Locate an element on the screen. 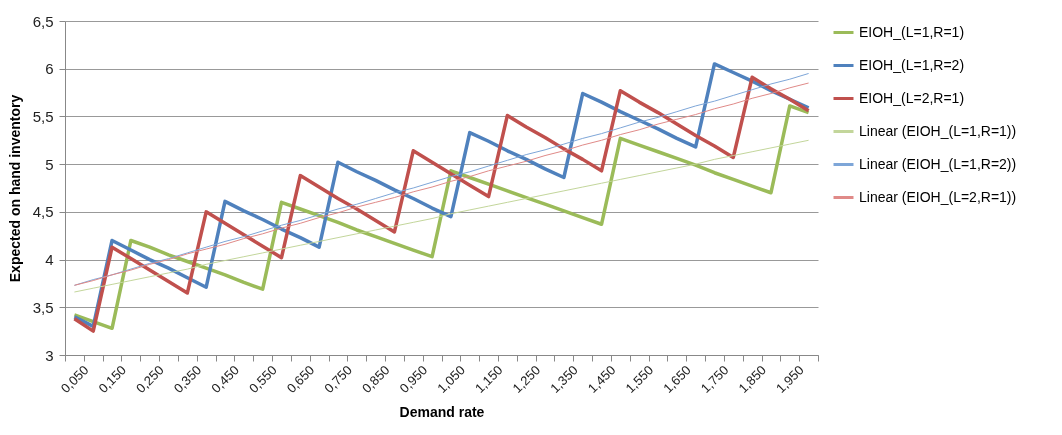 This screenshot has width=1062, height=435. legend-label: EIOH_(L=1,R=1) is located at coordinates (912, 31).